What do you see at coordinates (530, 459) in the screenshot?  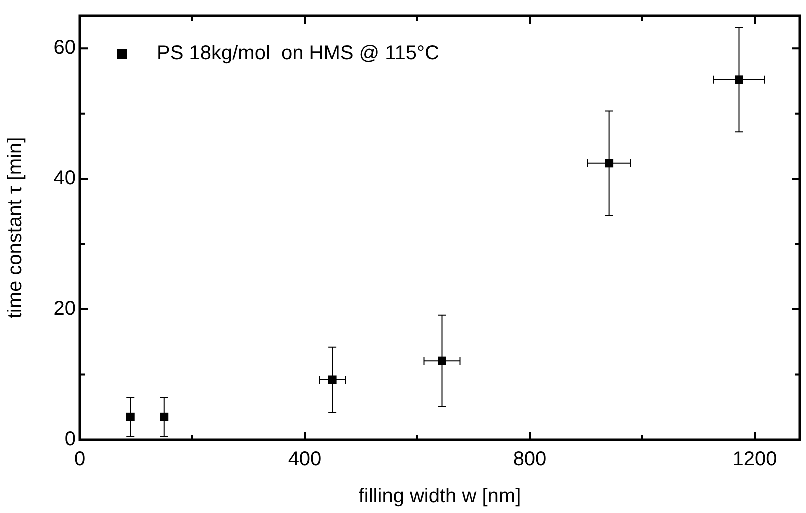 I see `x-tick-label: 800` at bounding box center [530, 459].